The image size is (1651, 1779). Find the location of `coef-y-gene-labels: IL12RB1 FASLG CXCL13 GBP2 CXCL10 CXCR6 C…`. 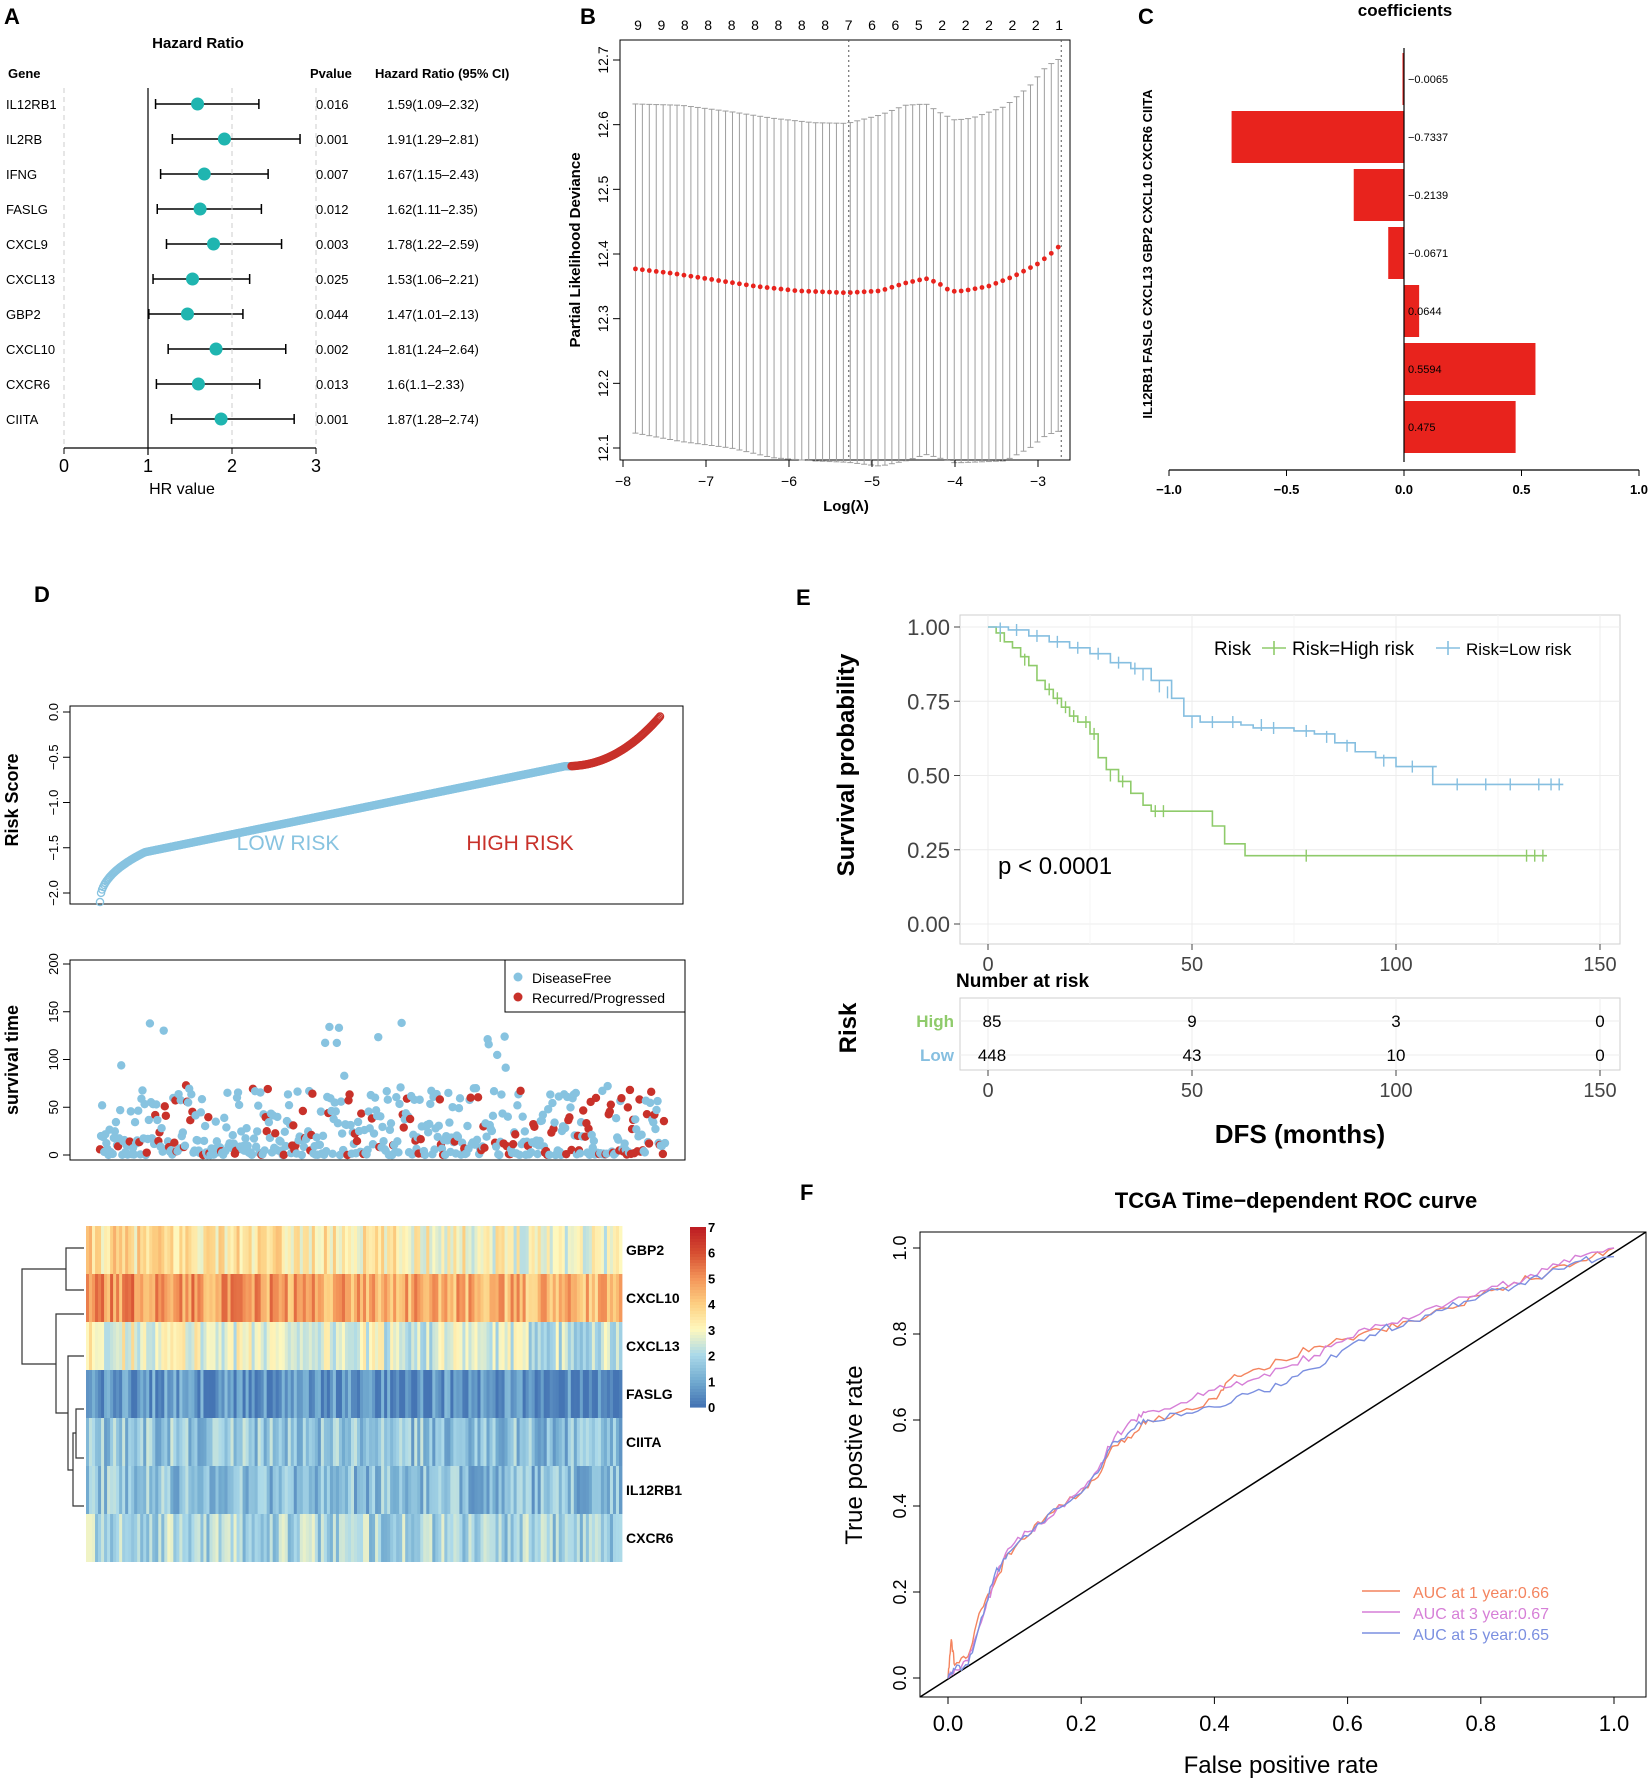

coef-y-gene-labels: IL12RB1 FASLG CXCL13 GBP2 CXCL10 CXCR6 C… is located at coordinates (1147, 254).